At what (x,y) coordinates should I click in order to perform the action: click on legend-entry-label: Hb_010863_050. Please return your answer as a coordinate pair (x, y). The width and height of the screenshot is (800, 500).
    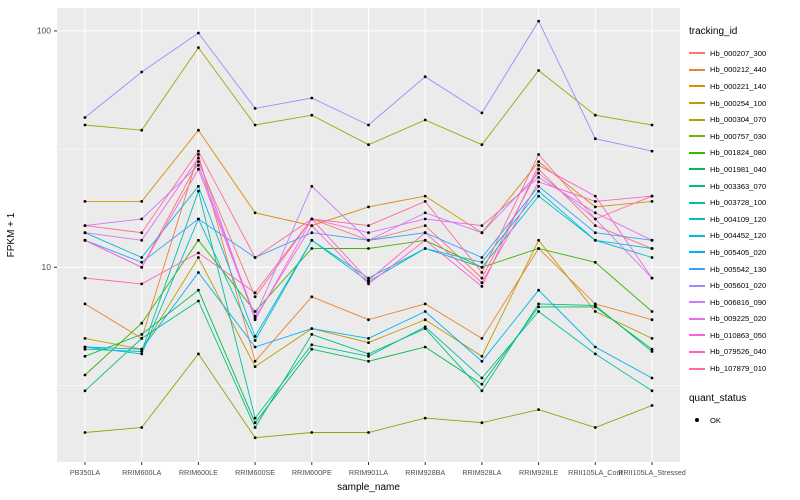
    Looking at the image, I should click on (738, 335).